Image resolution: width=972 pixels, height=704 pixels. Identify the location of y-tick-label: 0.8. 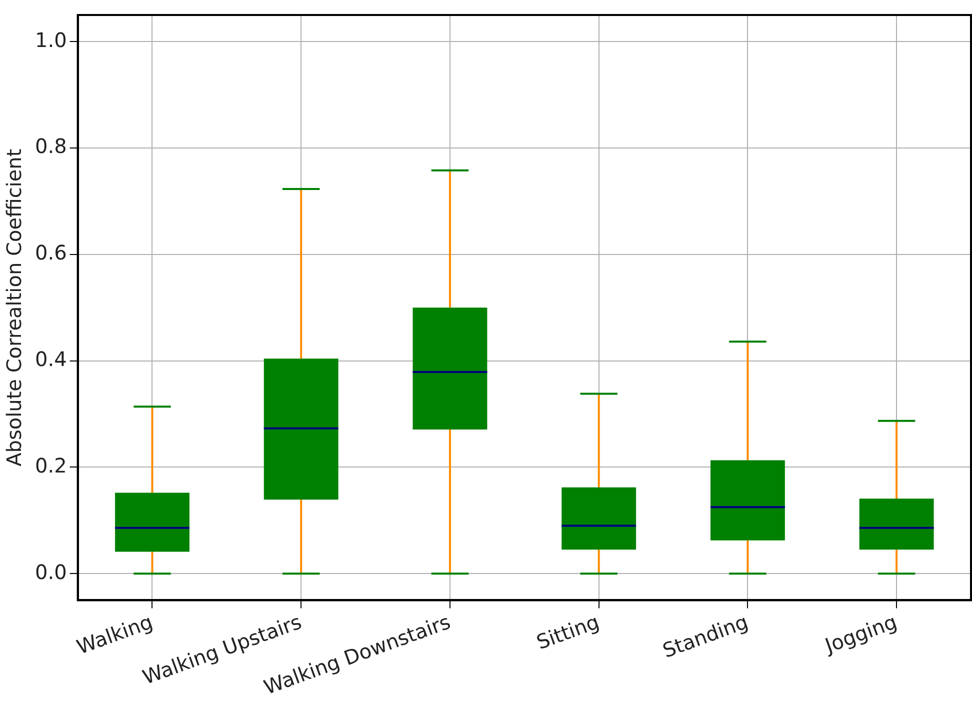
(50, 146).